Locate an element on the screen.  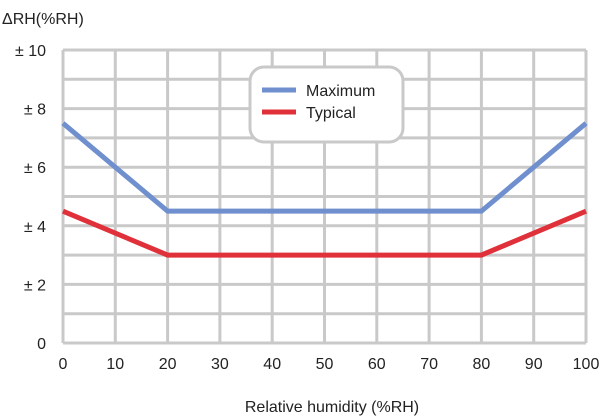
series-line-typical is located at coordinates (324, 233).